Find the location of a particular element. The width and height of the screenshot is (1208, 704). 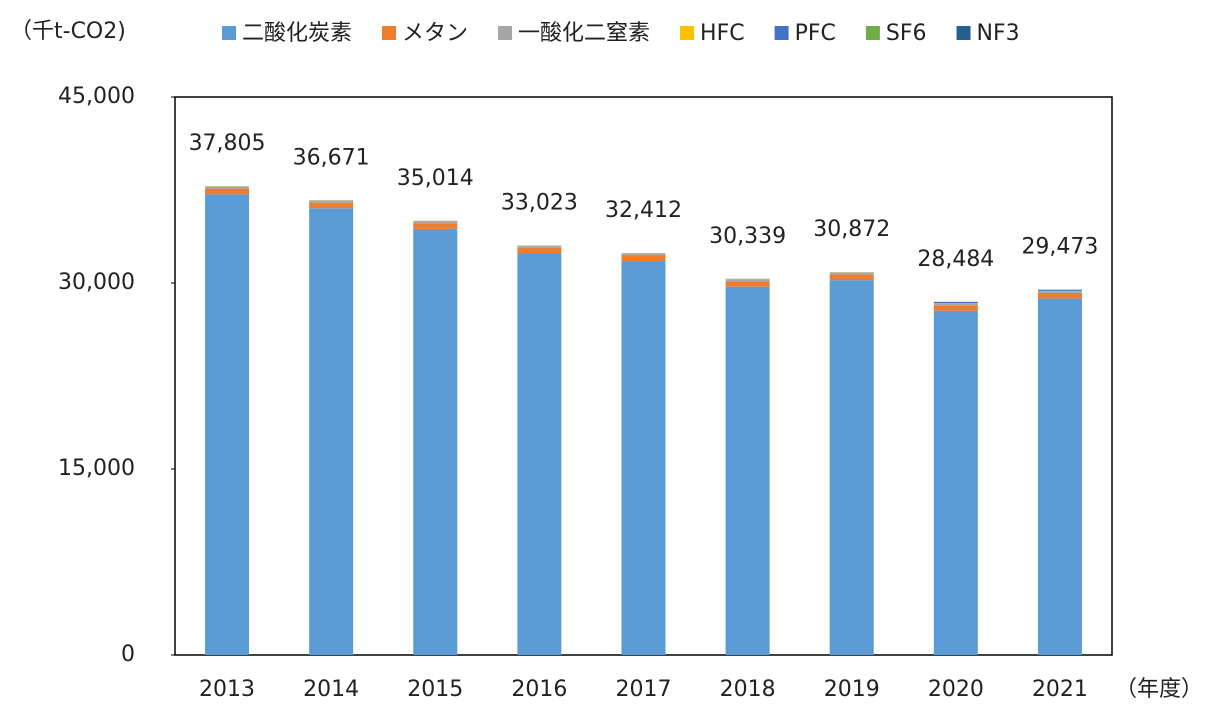

y-tick-label: 0 is located at coordinates (128, 654).